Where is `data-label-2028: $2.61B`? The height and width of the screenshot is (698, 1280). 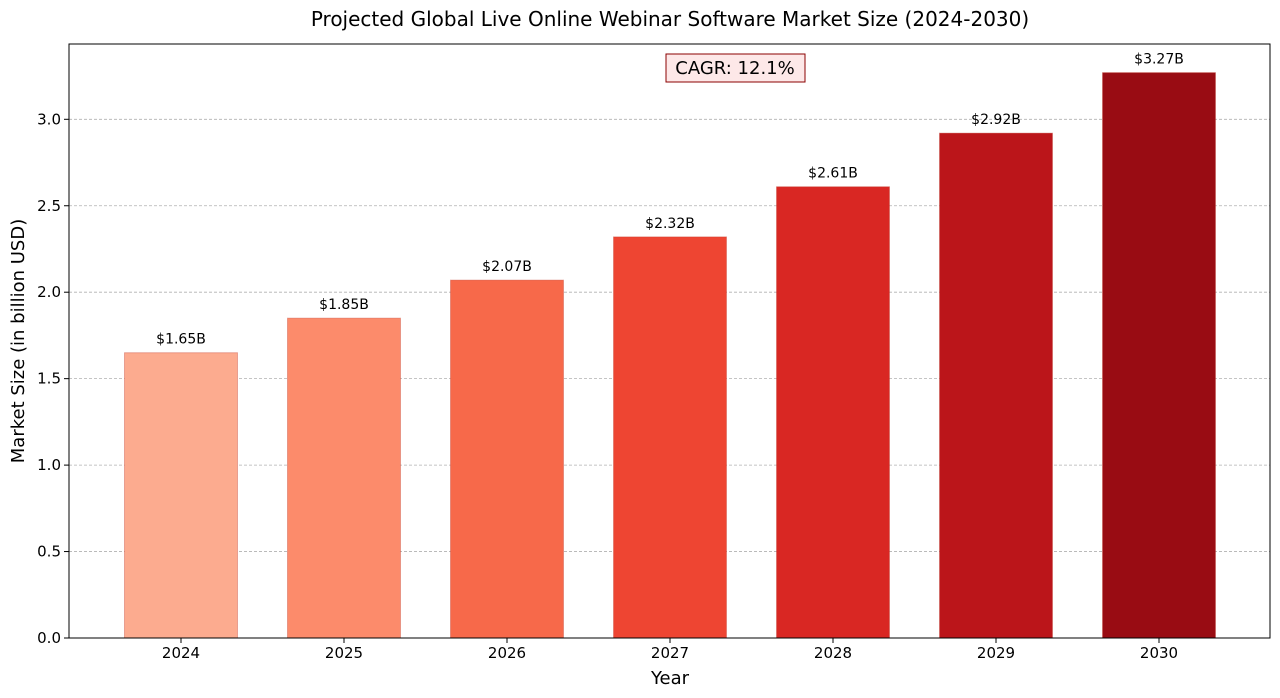
data-label-2028: $2.61B is located at coordinates (833, 174).